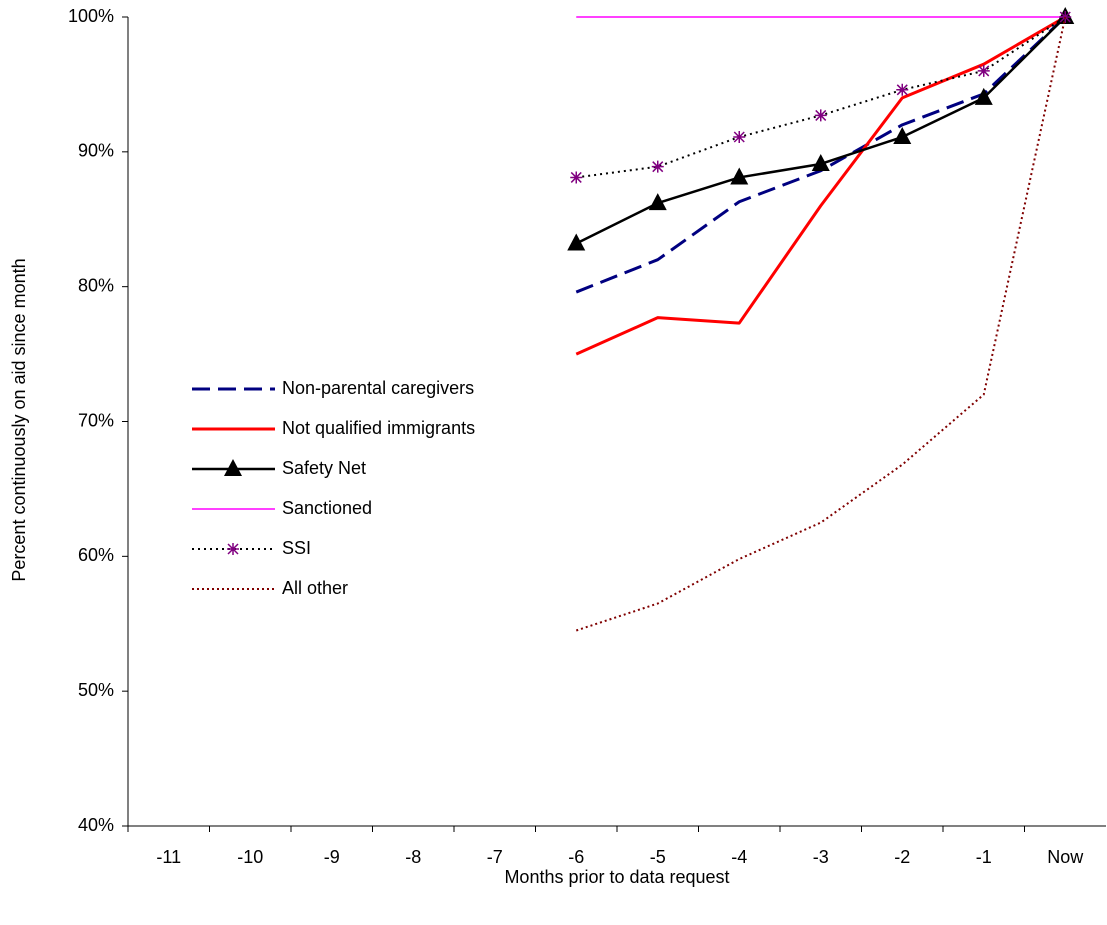 This screenshot has width=1107, height=925. What do you see at coordinates (1065, 857) in the screenshot?
I see `x-tick-label: Now` at bounding box center [1065, 857].